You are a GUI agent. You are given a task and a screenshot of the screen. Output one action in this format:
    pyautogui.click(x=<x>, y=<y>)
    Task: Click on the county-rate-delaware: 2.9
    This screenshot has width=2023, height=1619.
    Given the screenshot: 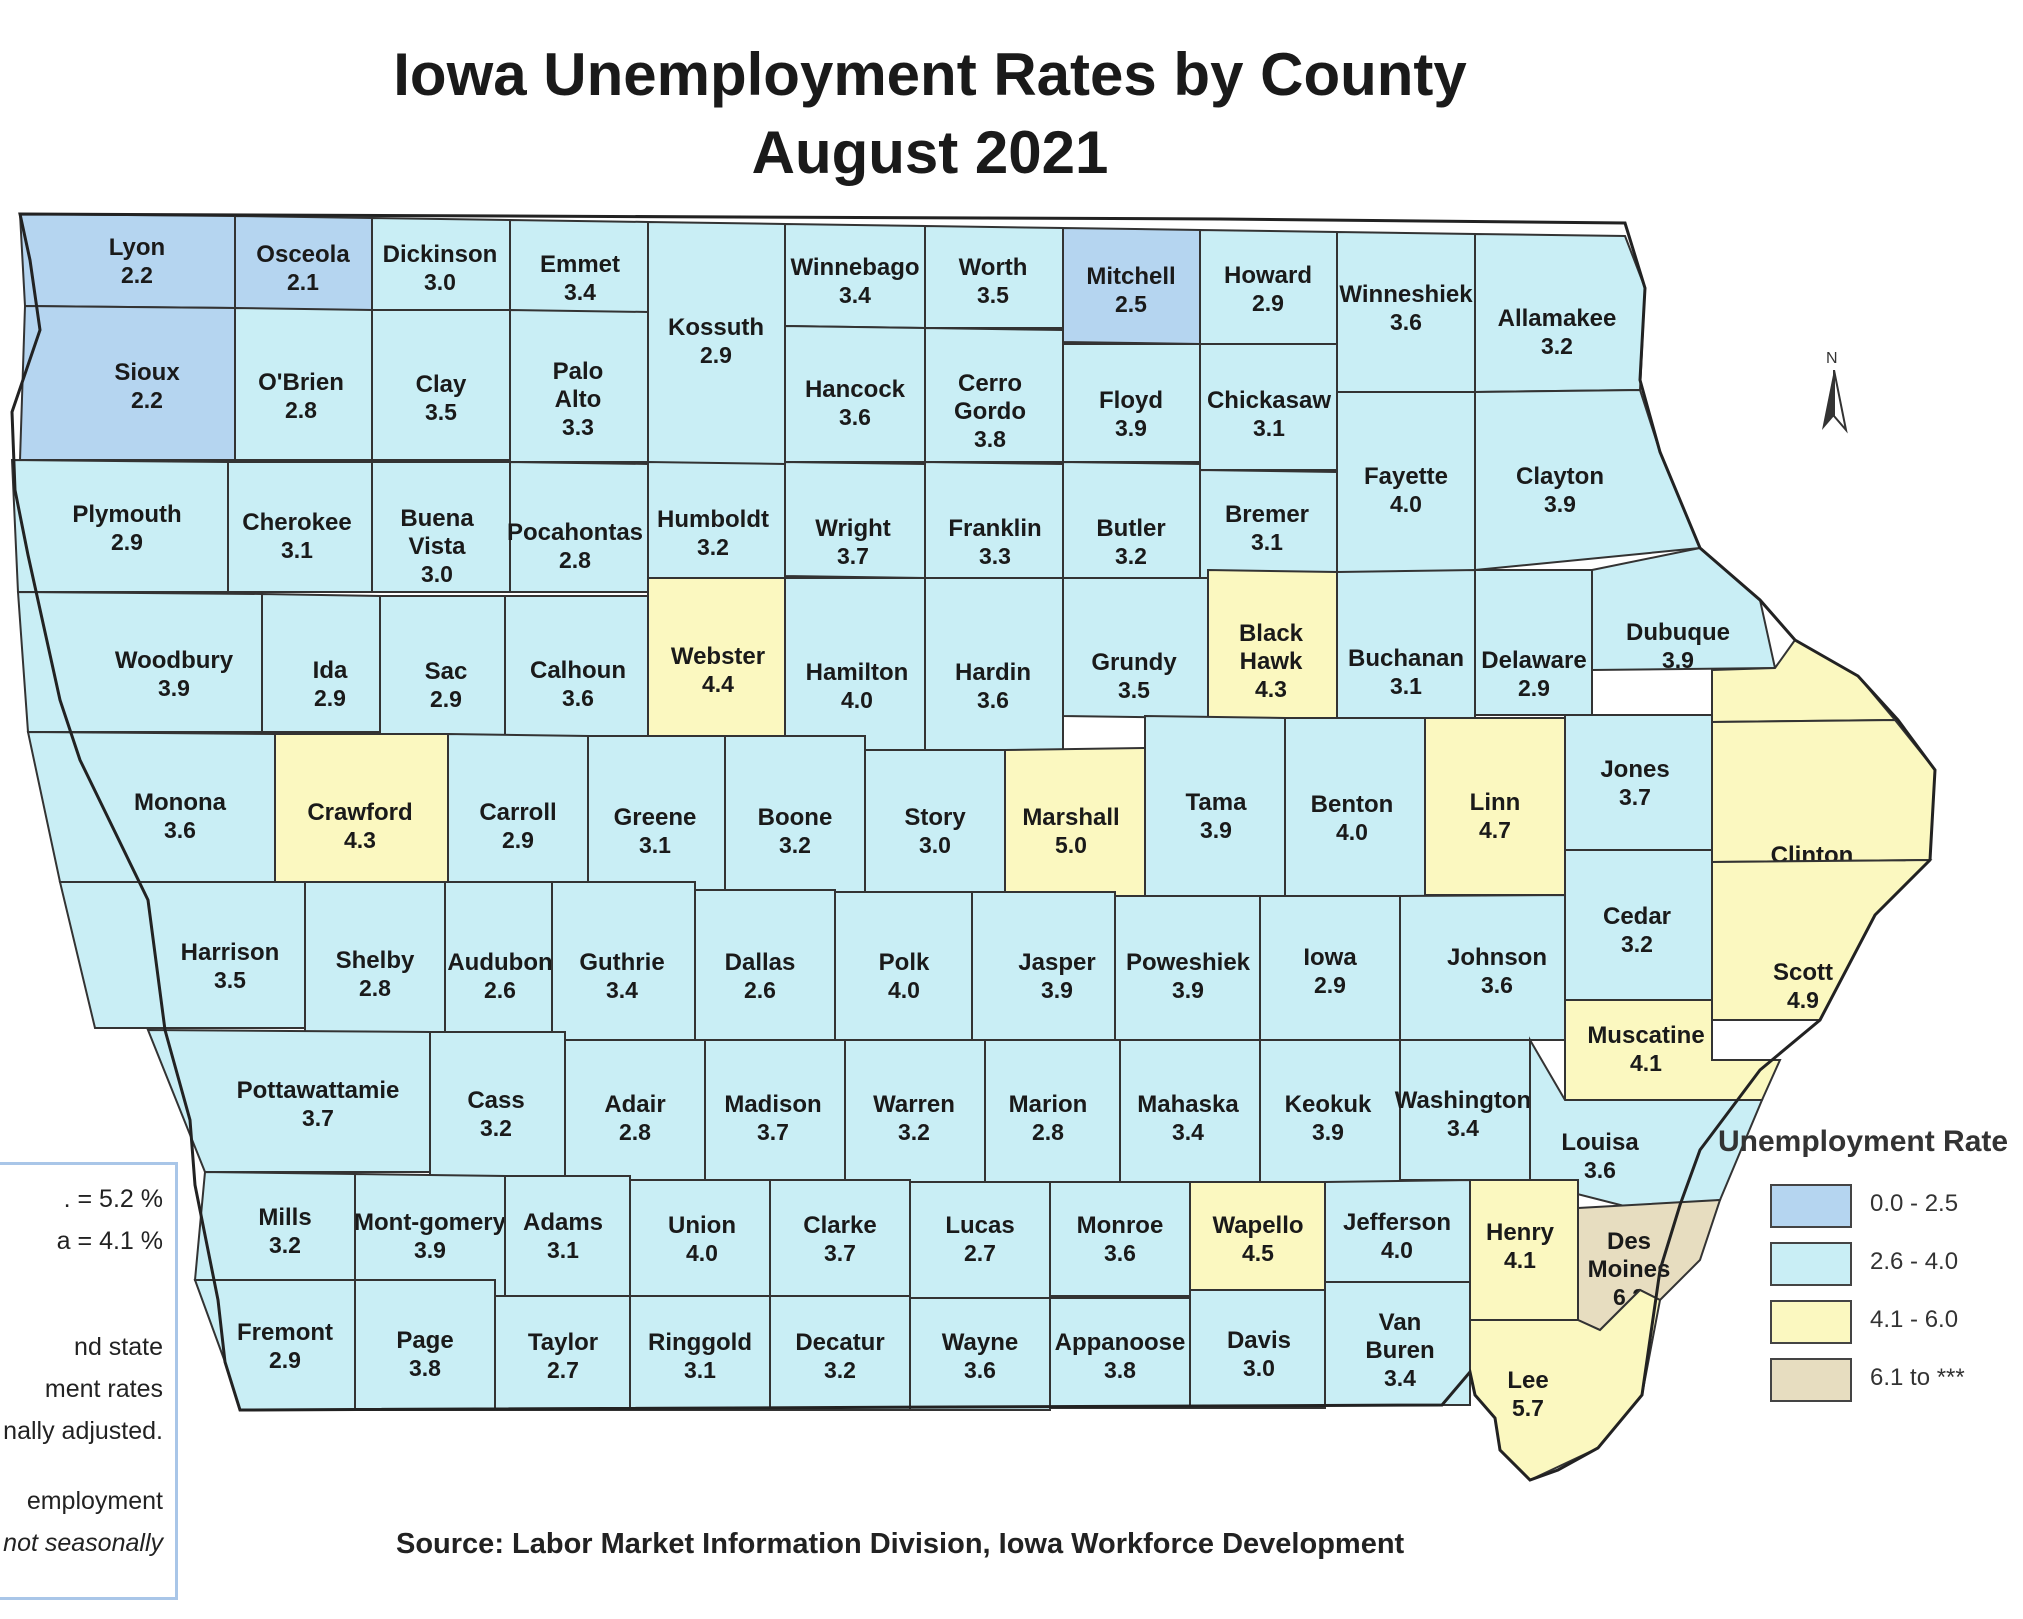 What is the action you would take?
    pyautogui.click(x=1534, y=688)
    